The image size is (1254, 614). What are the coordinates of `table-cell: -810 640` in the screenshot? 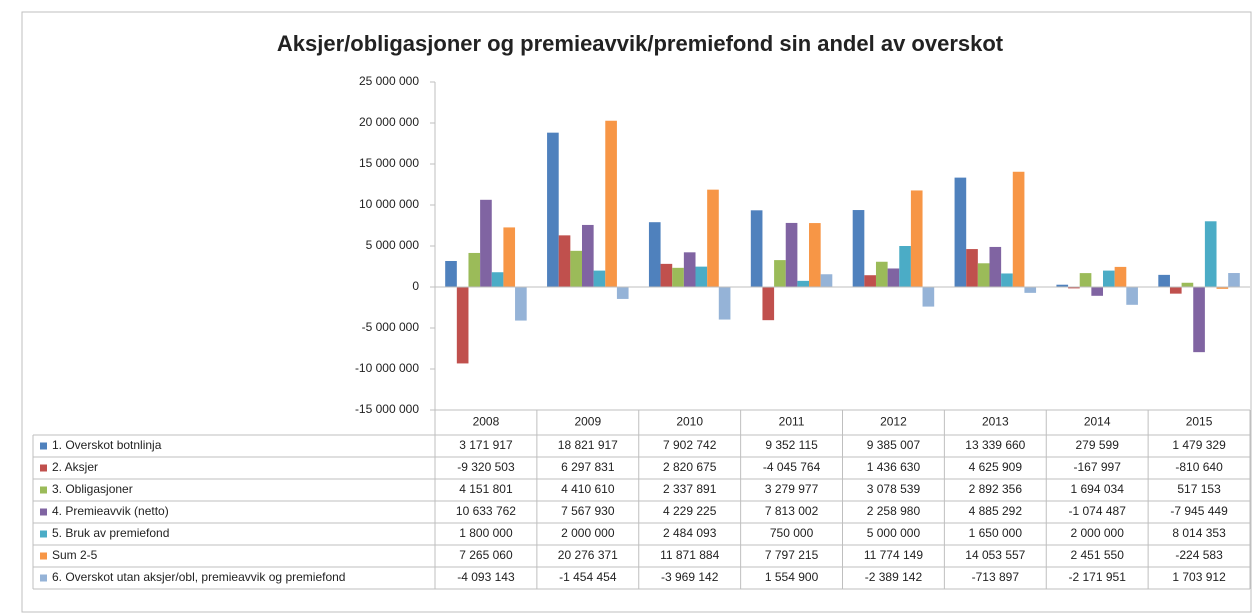 It's located at (1199, 467).